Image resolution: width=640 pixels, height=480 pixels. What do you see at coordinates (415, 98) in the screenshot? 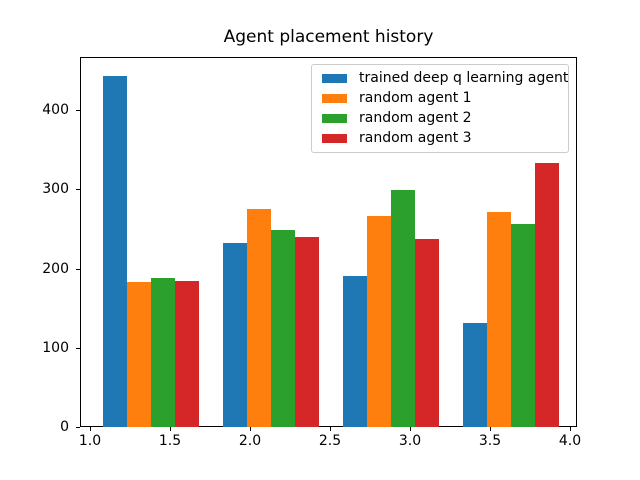
I see `legend-label: random agent 1` at bounding box center [415, 98].